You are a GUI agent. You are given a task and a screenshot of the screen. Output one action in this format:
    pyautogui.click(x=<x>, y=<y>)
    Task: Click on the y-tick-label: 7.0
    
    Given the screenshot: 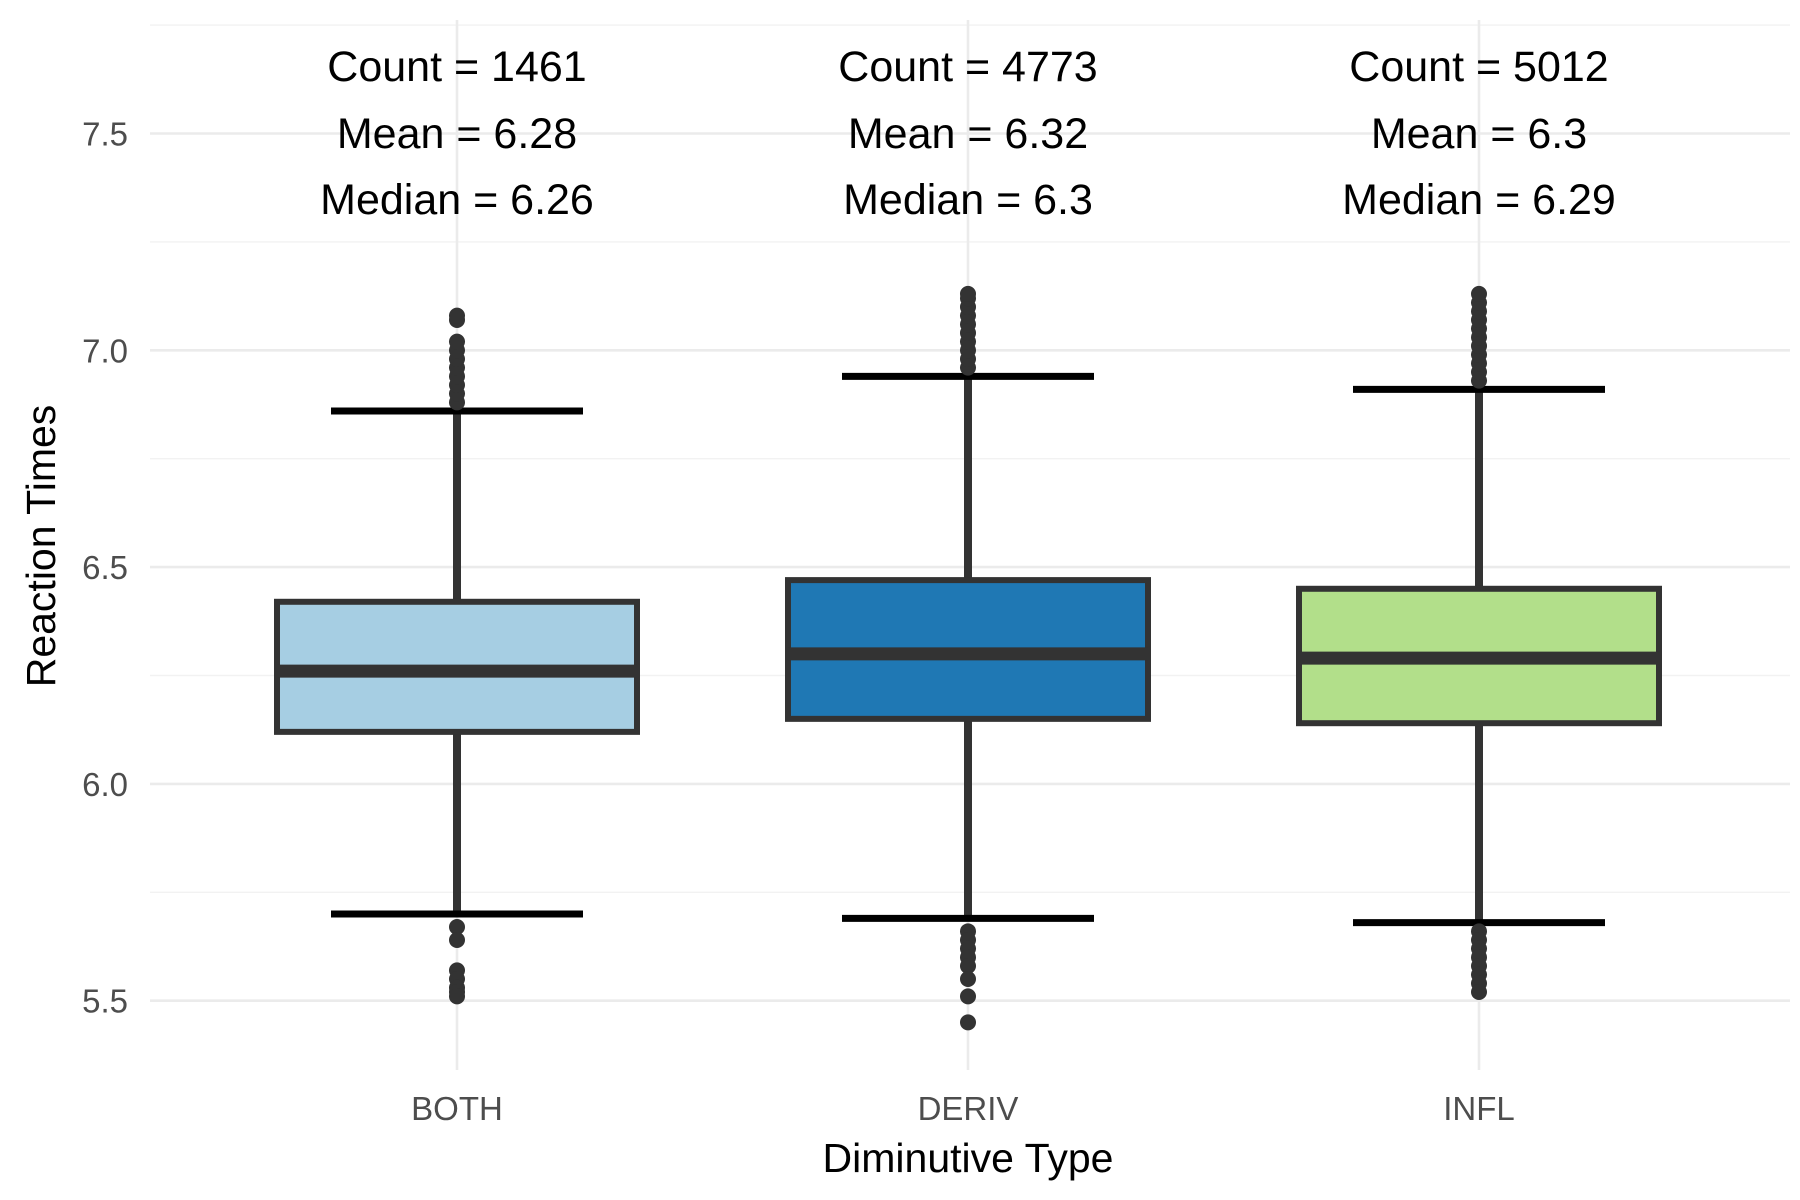 What is the action you would take?
    pyautogui.click(x=105, y=350)
    